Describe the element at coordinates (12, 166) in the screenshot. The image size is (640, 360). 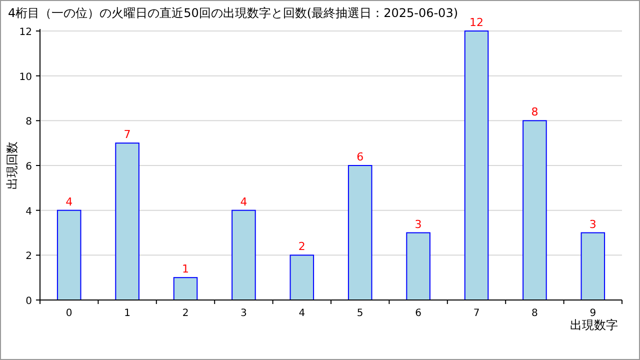
I see `y-axis-title: 出現回数` at that location.